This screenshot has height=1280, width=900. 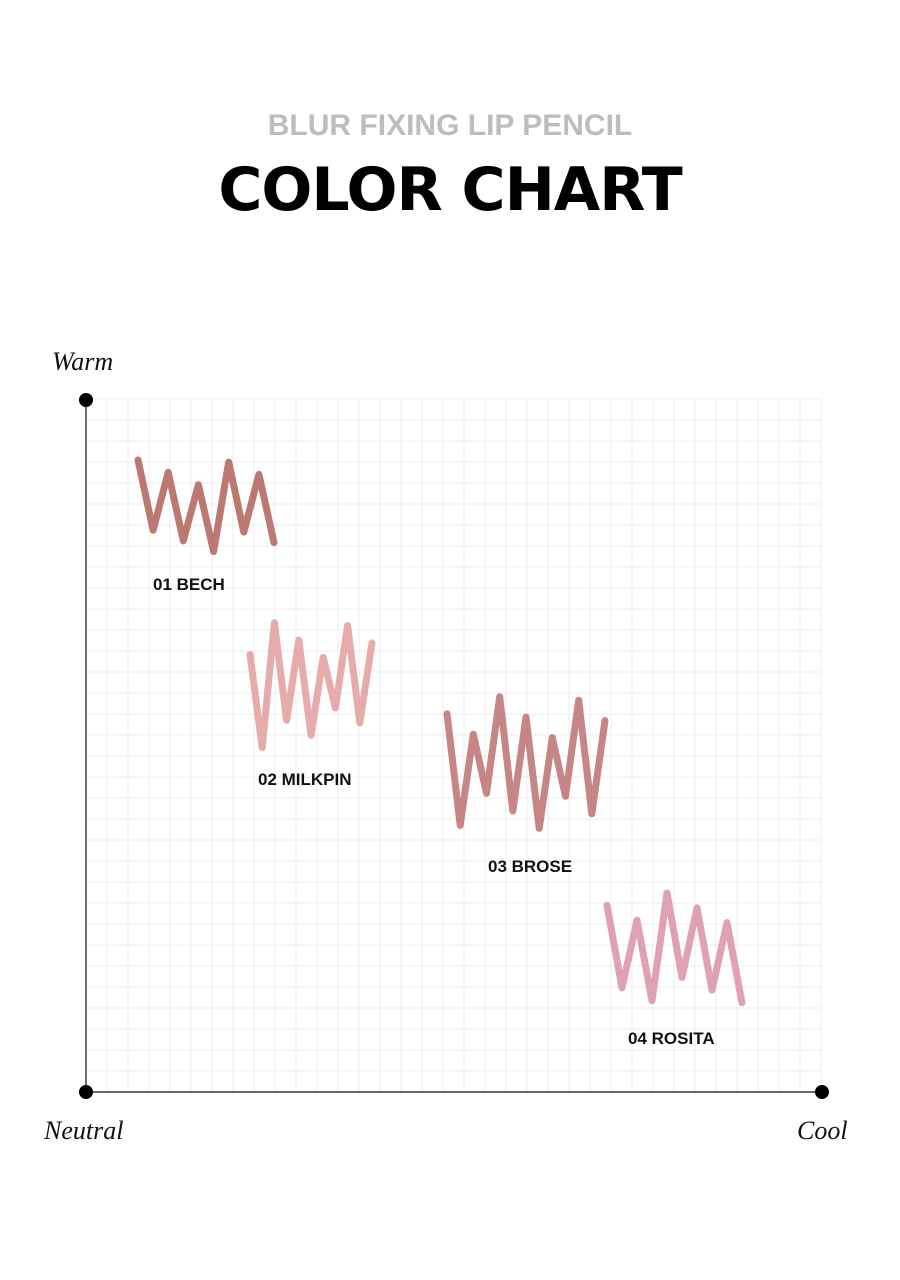 What do you see at coordinates (305, 779) in the screenshot?
I see `swatch-label: 02 MILKPIN` at bounding box center [305, 779].